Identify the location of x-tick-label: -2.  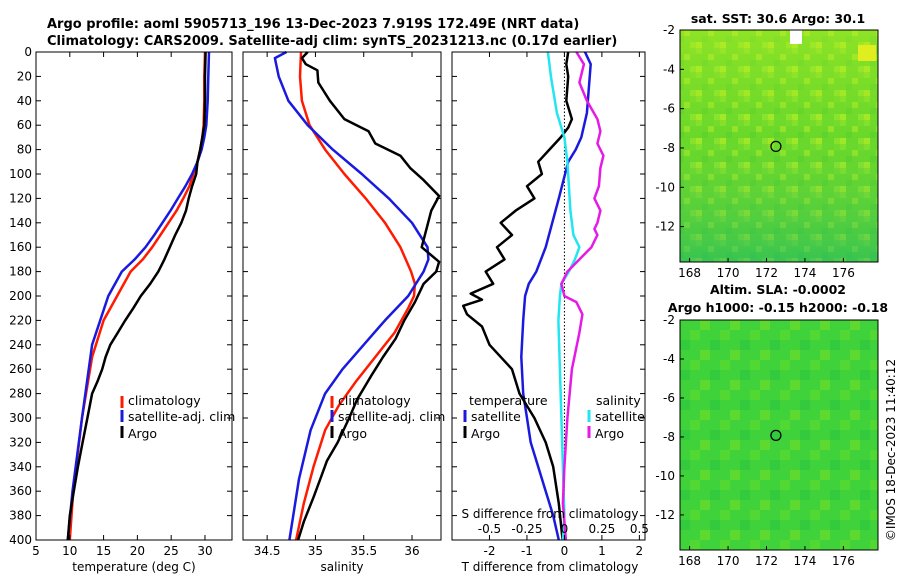
(489, 551).